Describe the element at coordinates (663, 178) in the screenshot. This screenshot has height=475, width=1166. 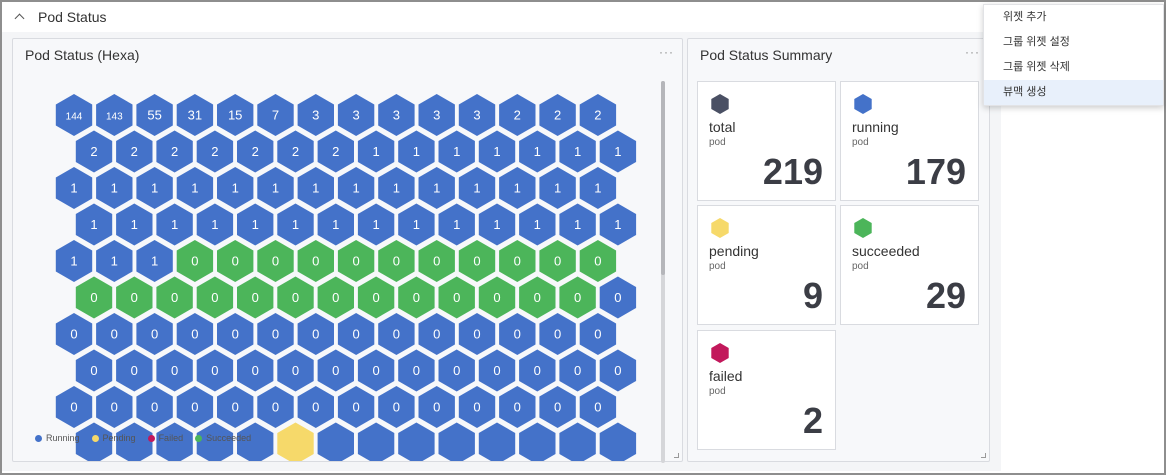
I see `scrollbar-thumb` at that location.